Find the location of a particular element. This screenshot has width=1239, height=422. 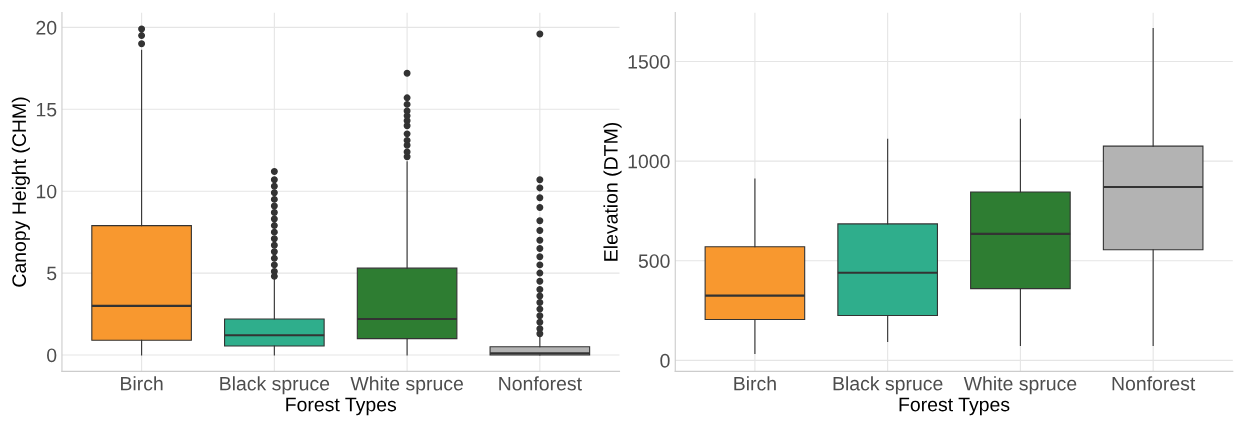

y-tick-label: 20 is located at coordinates (46, 27).